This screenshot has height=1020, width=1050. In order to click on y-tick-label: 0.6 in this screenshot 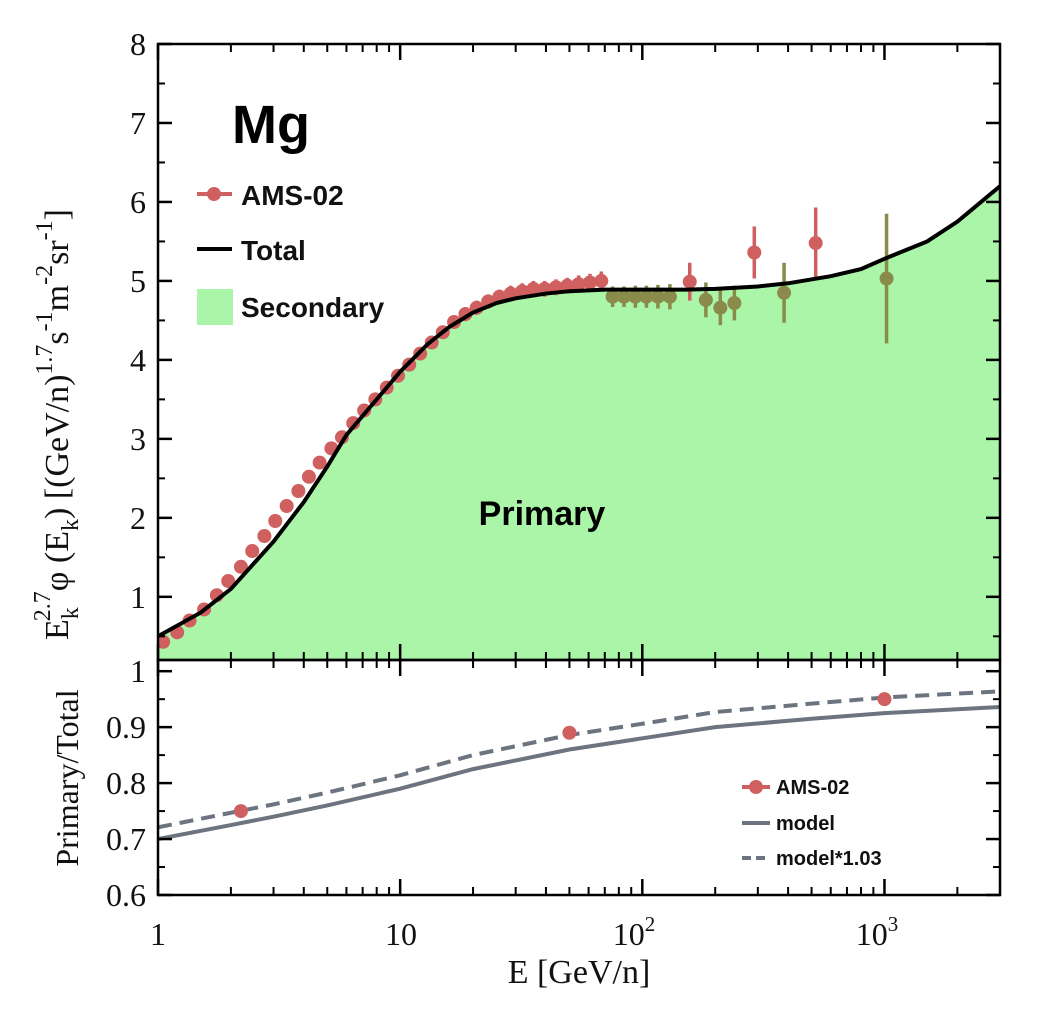, I will do `click(126, 895)`.